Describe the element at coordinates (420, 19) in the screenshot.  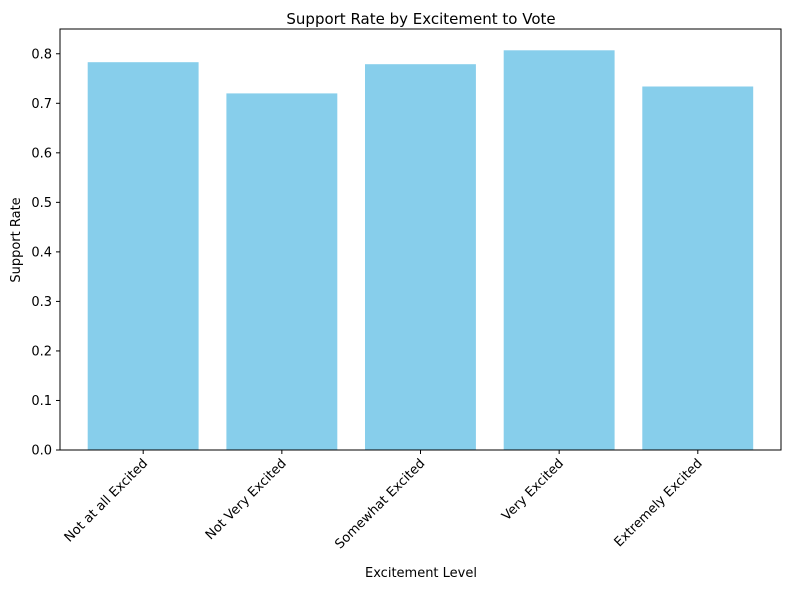
I see `chart-title: Support Rate by Excitement to Vote` at that location.